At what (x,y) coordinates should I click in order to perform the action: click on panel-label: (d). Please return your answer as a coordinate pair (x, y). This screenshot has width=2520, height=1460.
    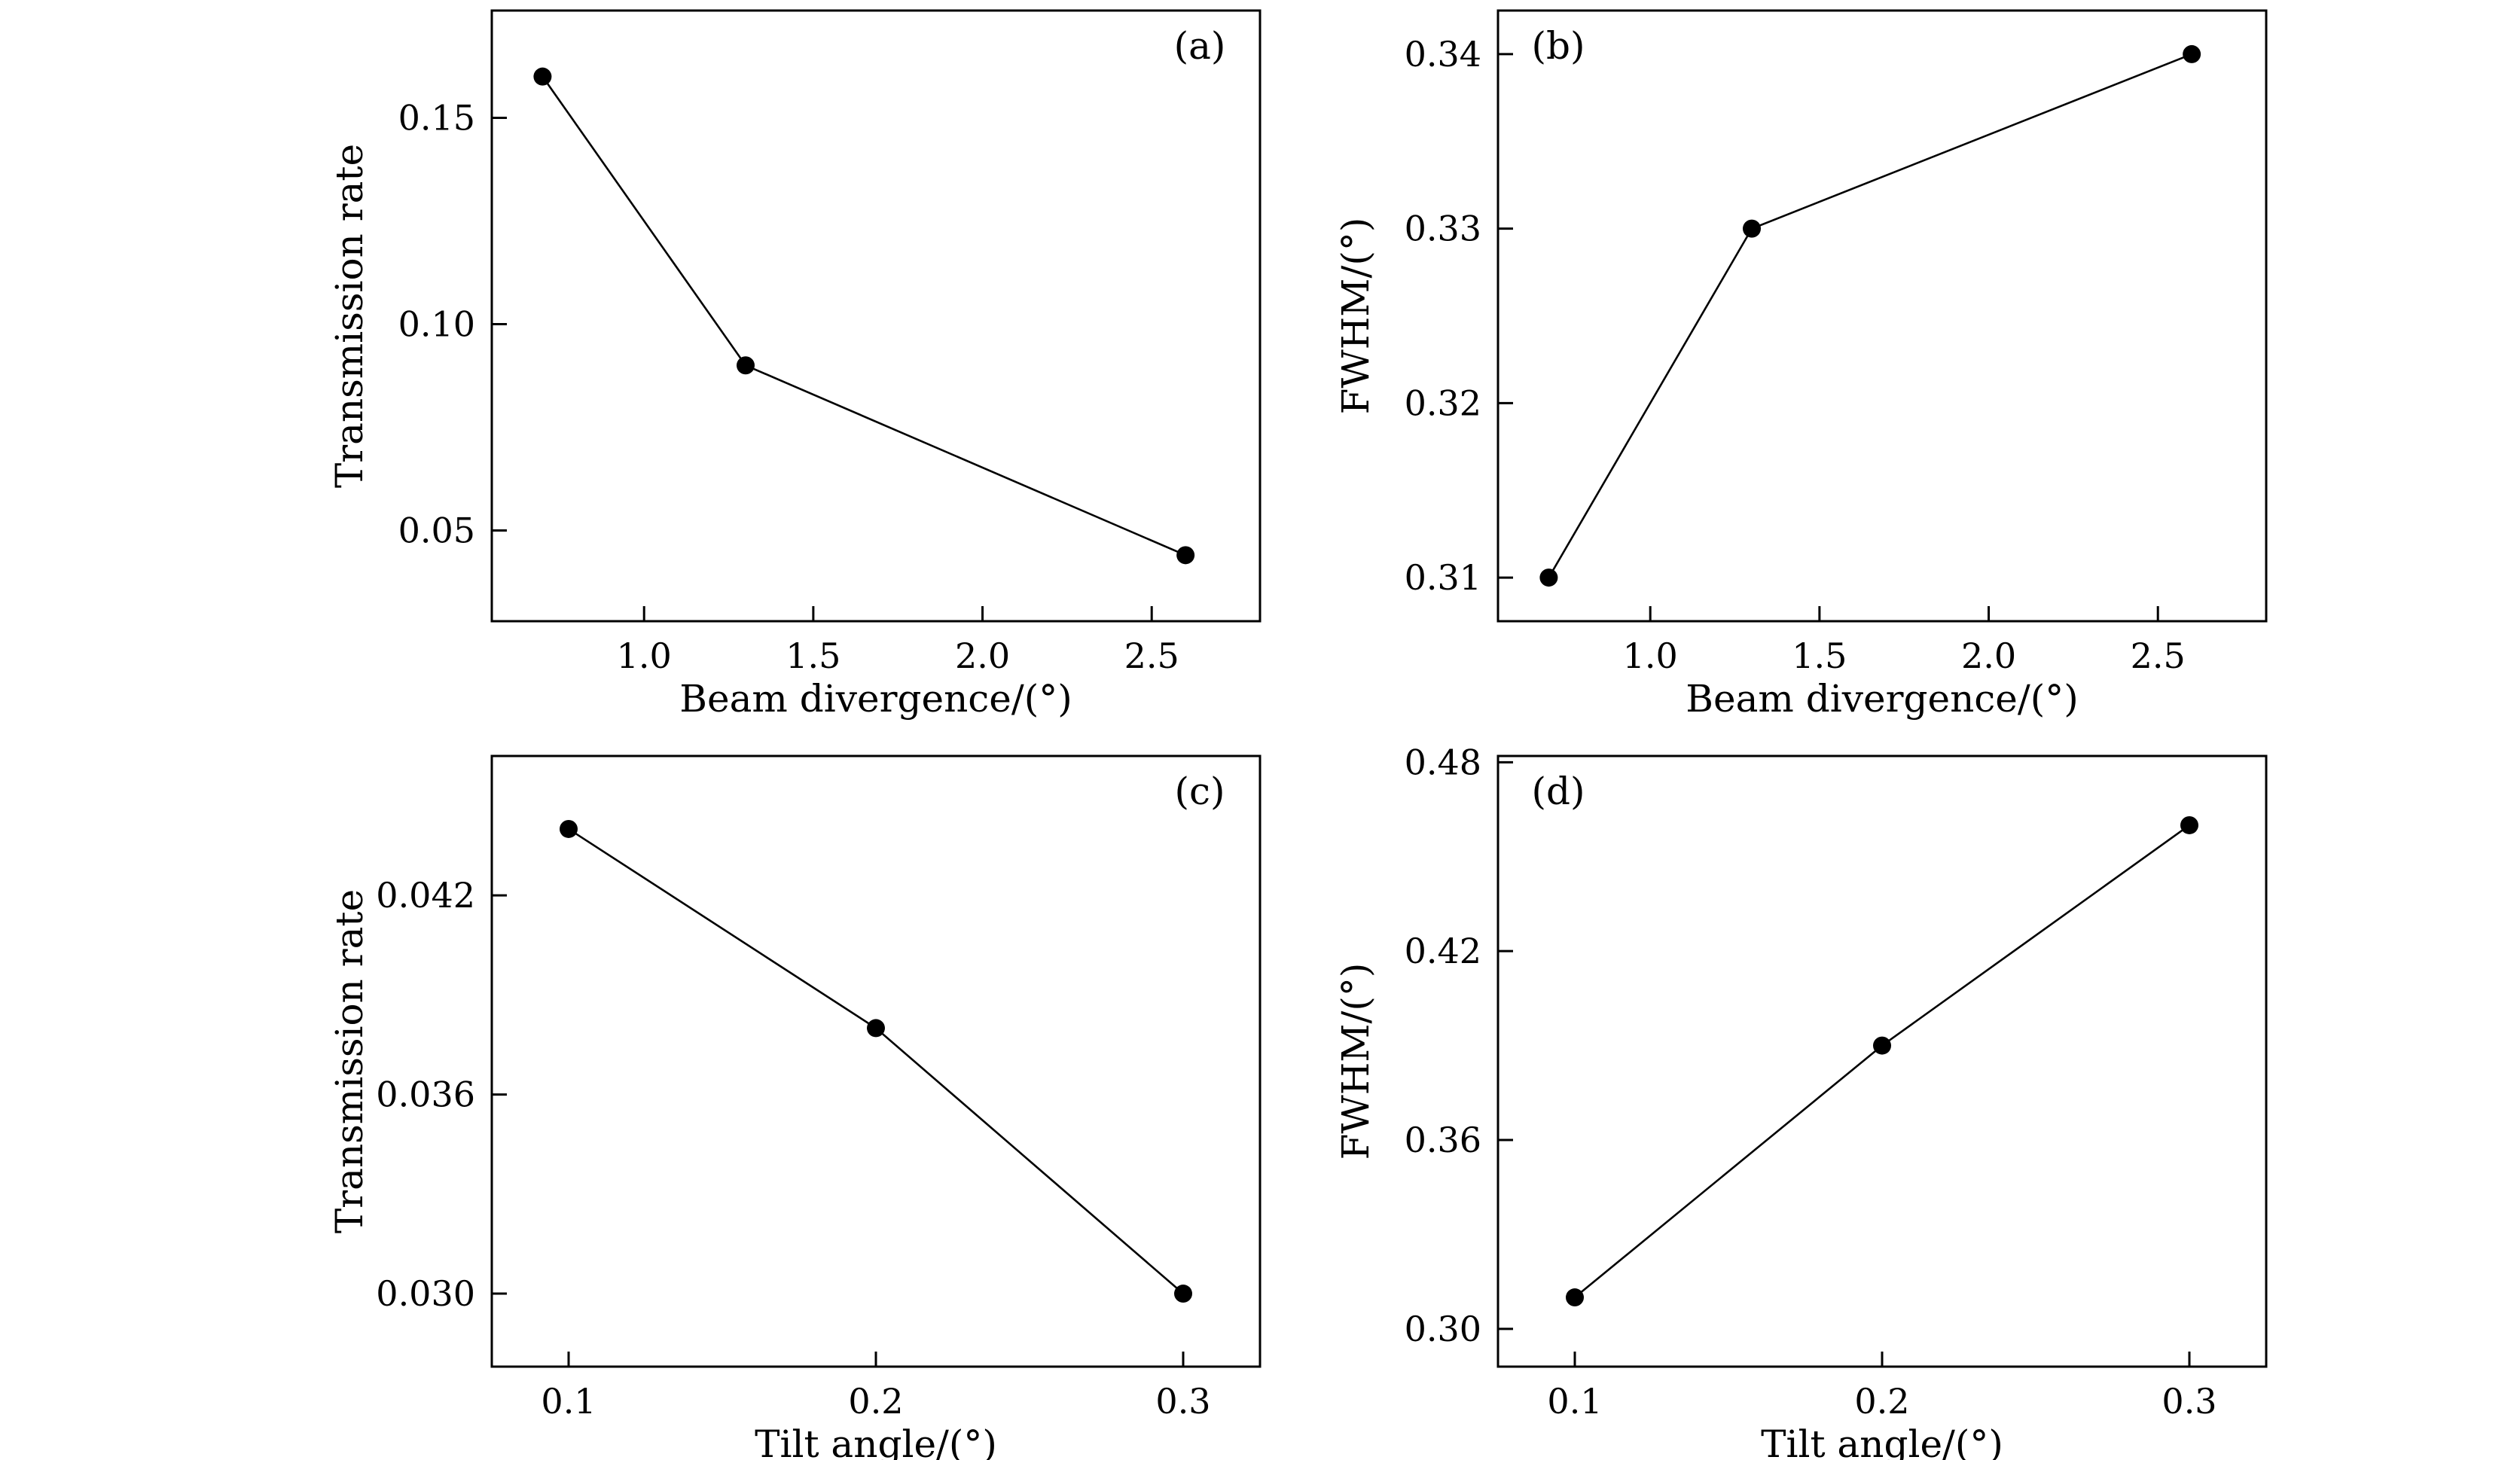
    Looking at the image, I should click on (1558, 791).